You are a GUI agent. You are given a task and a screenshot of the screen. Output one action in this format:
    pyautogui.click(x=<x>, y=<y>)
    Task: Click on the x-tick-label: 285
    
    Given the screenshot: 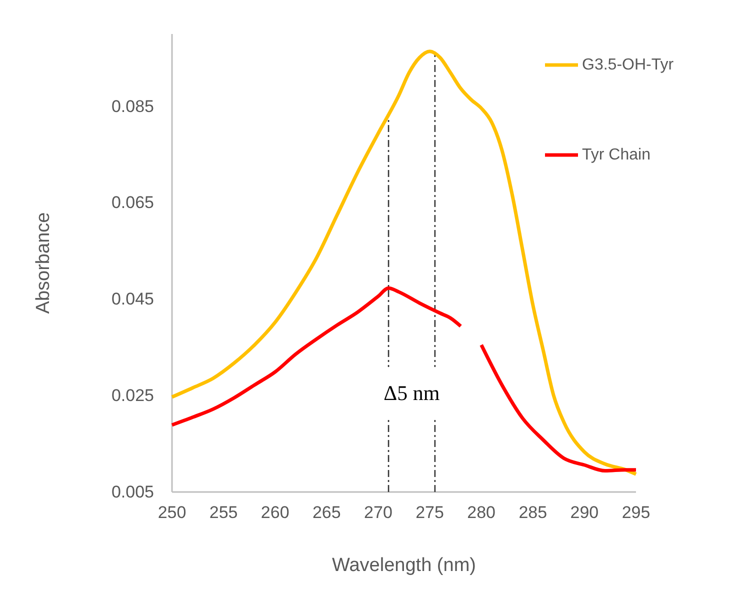 What is the action you would take?
    pyautogui.click(x=533, y=512)
    